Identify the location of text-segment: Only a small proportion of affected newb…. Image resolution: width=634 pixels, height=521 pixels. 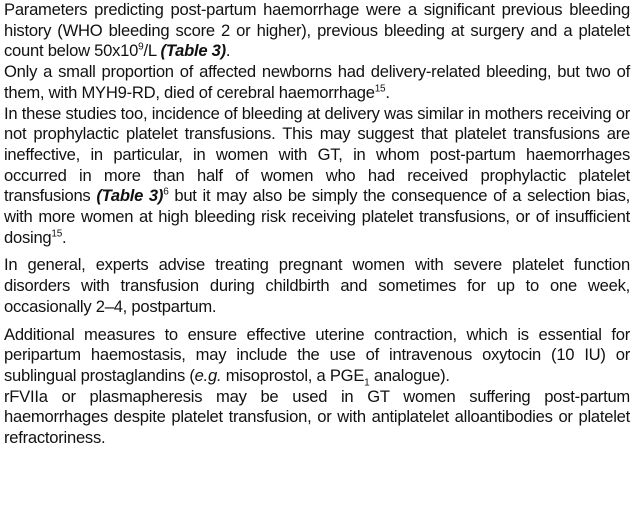
(317, 82).